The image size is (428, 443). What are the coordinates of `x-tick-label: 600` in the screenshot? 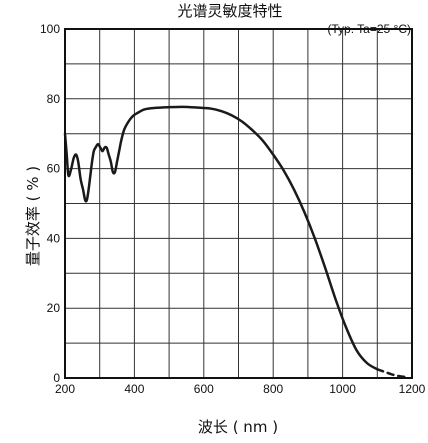 It's located at (204, 389).